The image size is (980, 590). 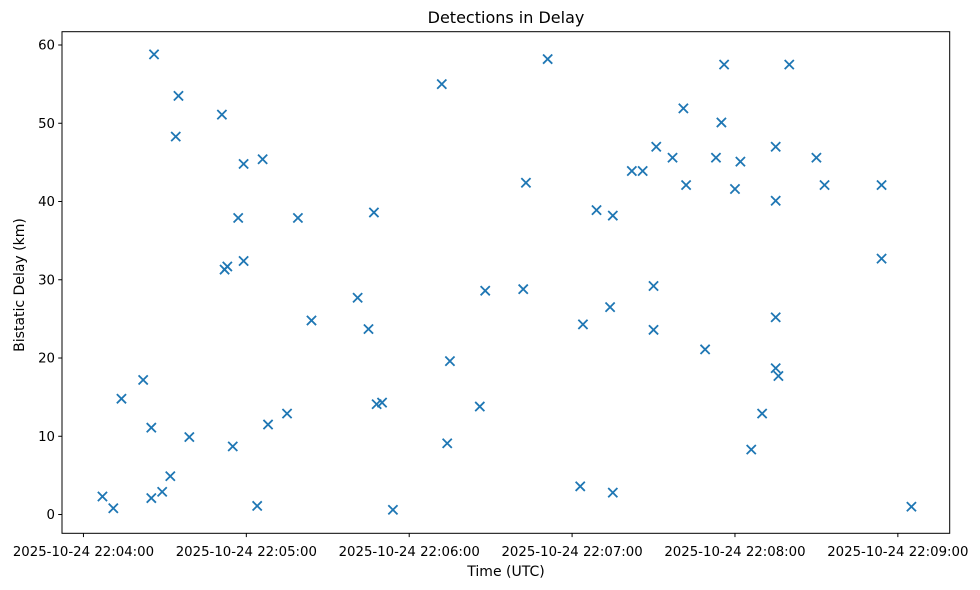 What do you see at coordinates (506, 17) in the screenshot?
I see `chart-title: Detections in Delay` at bounding box center [506, 17].